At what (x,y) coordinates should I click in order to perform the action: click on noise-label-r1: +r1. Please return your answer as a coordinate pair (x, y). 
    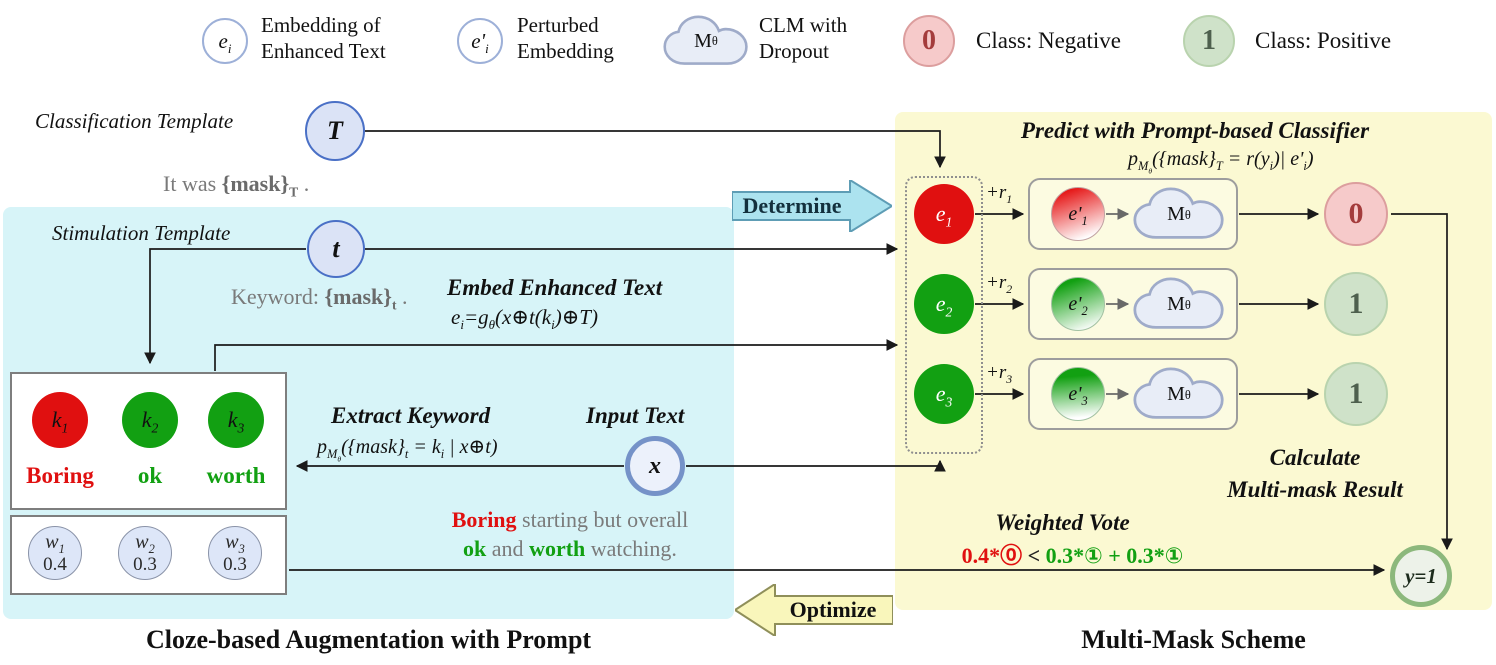
    Looking at the image, I should click on (999, 194).